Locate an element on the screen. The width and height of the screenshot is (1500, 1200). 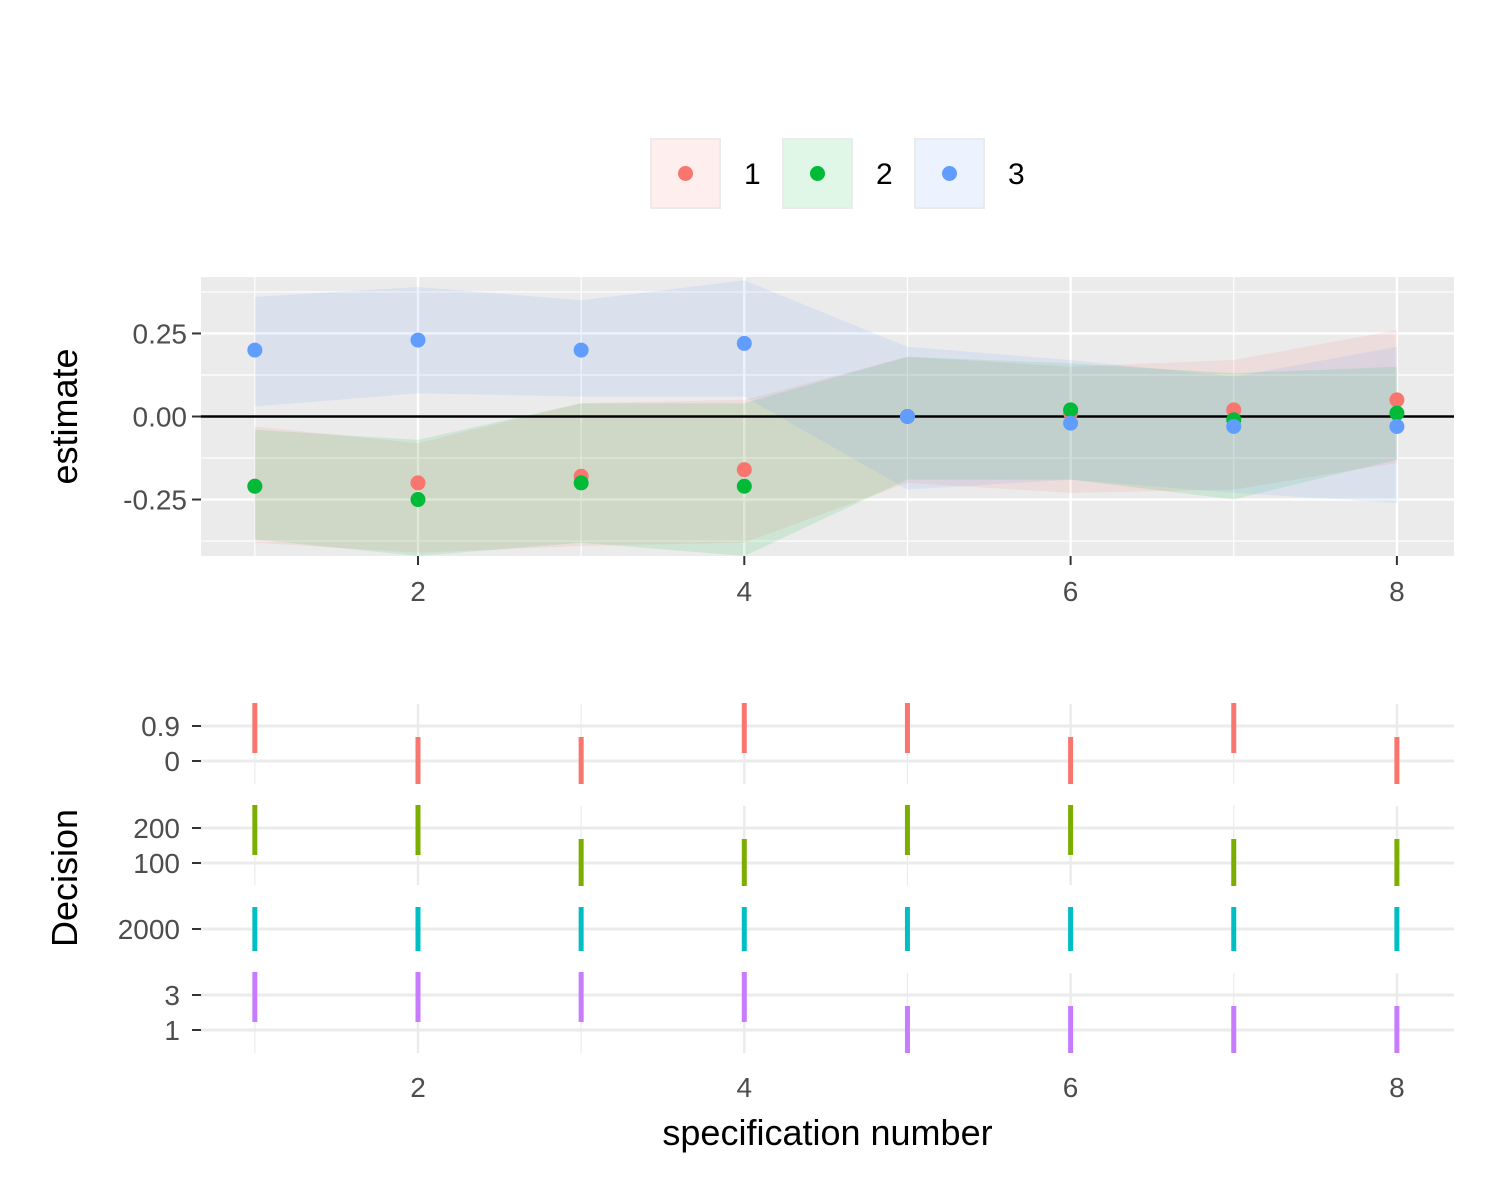
legend-label-2: 2 is located at coordinates (884, 174).